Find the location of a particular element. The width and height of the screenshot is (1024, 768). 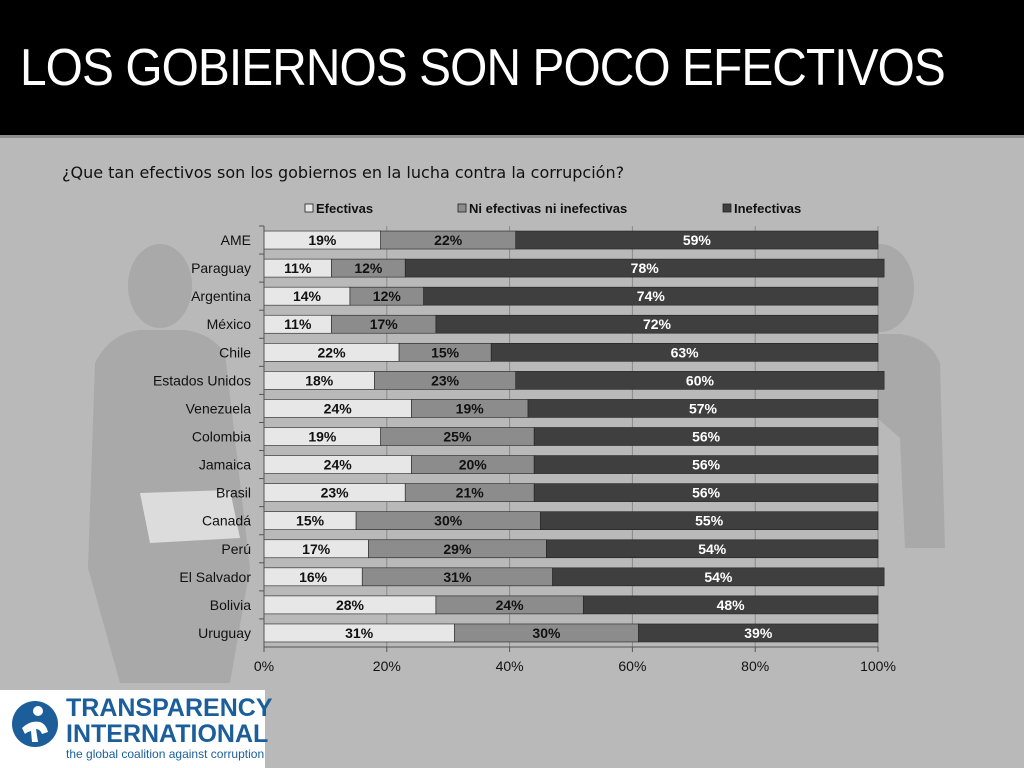

x-tick-label: 40% is located at coordinates (510, 666).